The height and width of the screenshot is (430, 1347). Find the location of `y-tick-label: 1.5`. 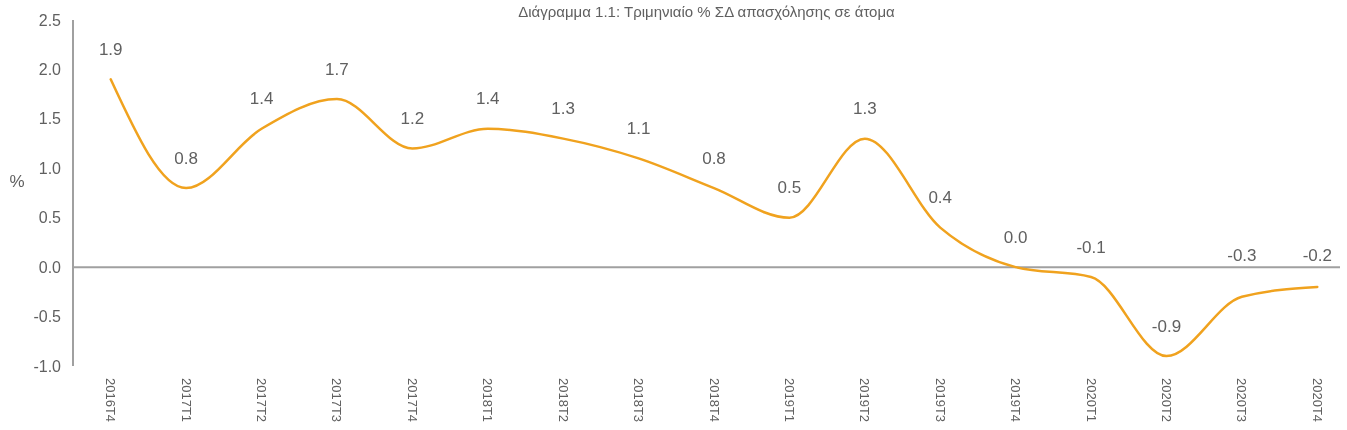

y-tick-label: 1.5 is located at coordinates (50, 119).